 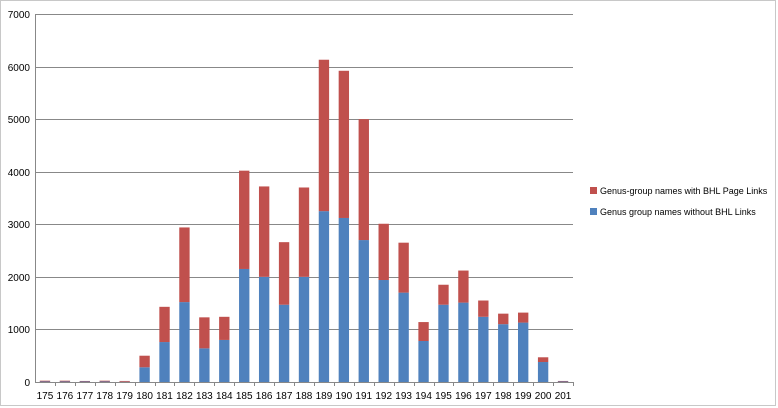 I want to click on y-tick-label: 1000, so click(x=19, y=330).